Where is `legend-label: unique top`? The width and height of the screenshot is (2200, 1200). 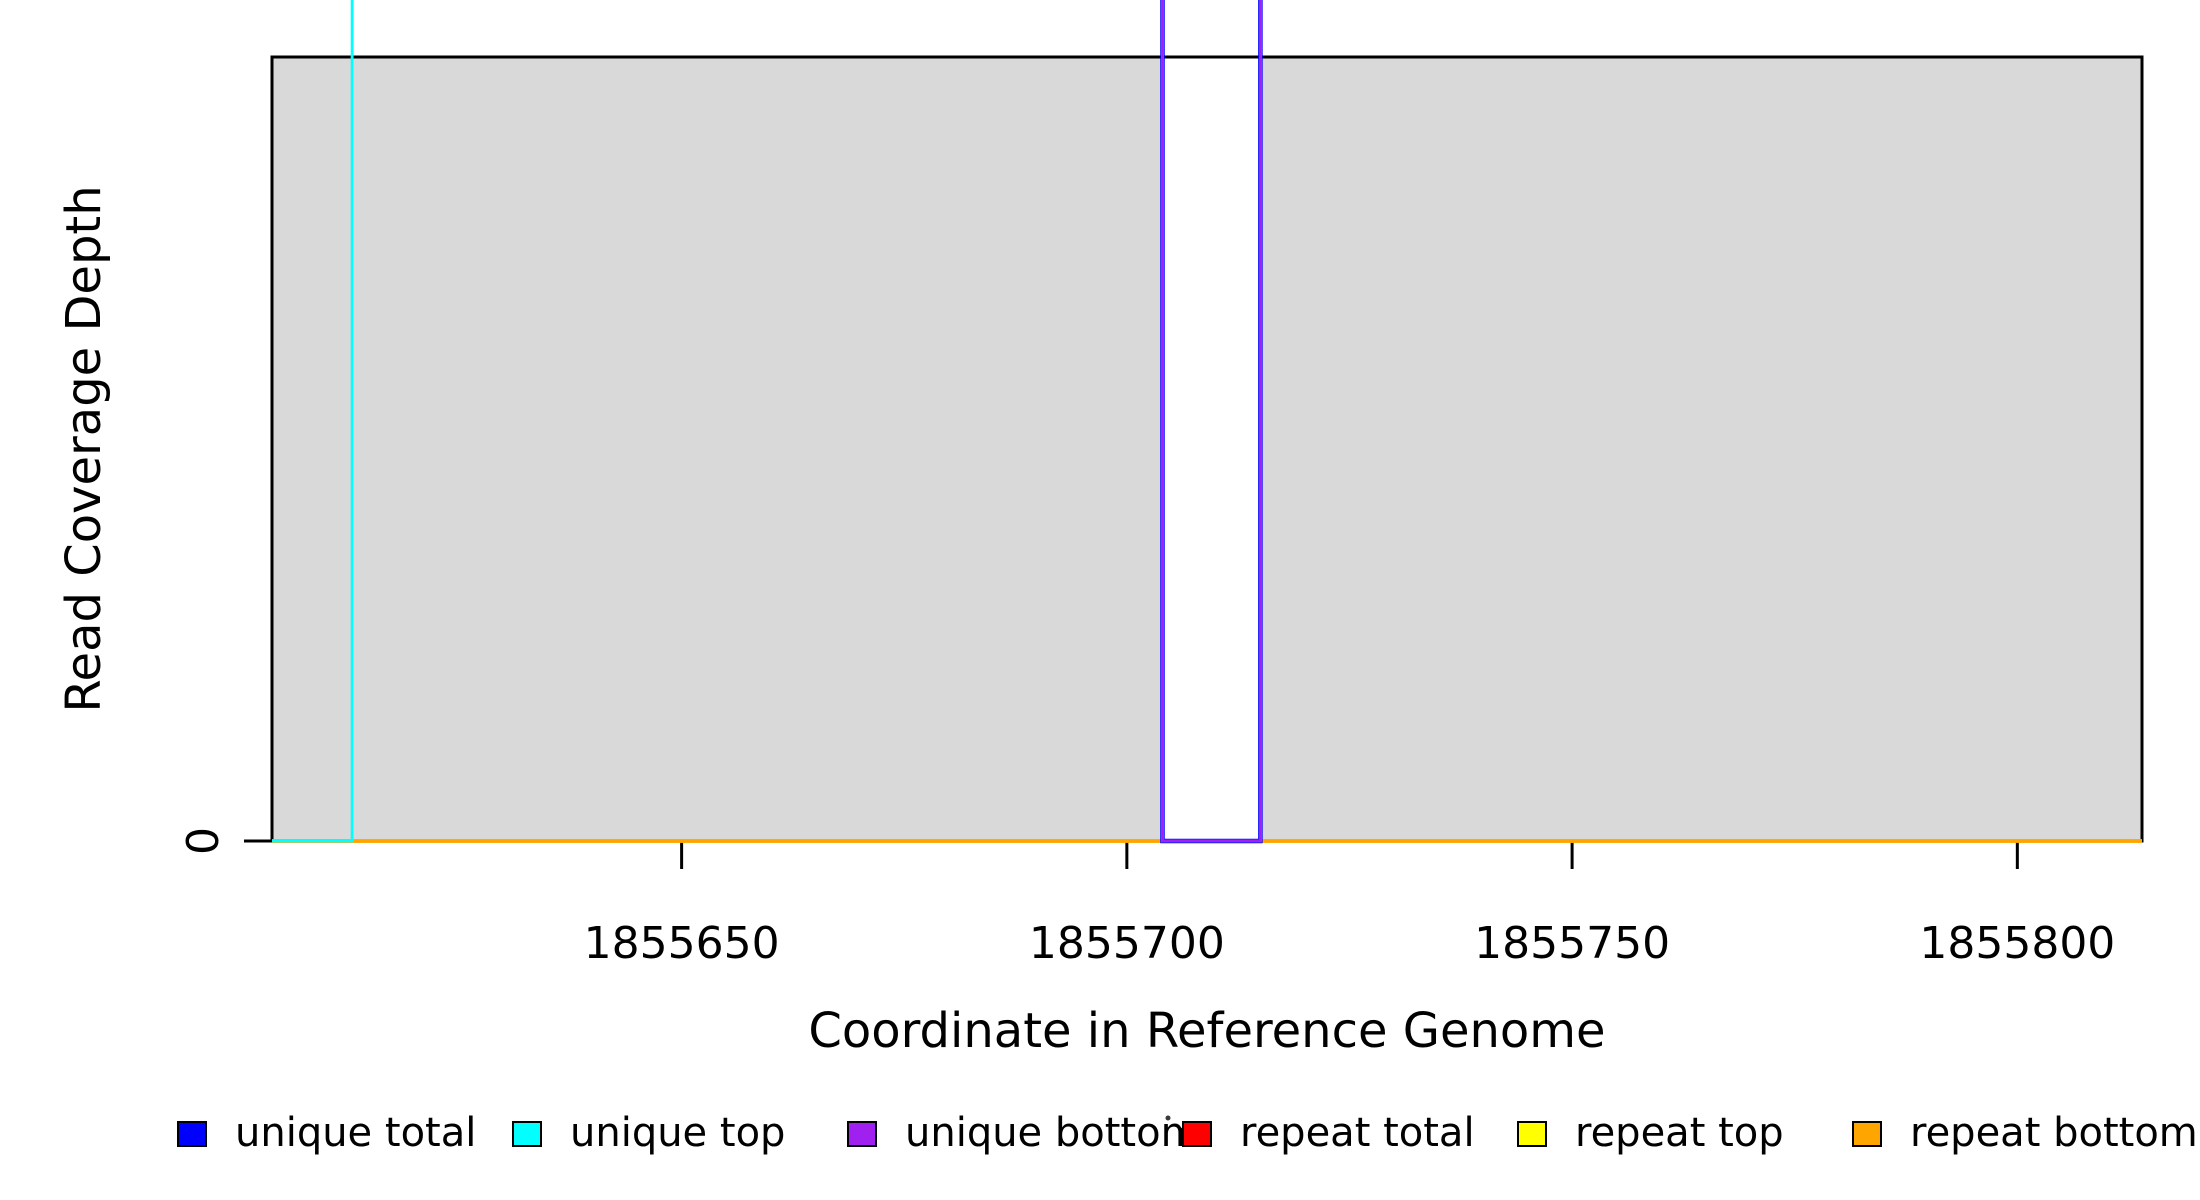
legend-label: unique top is located at coordinates (677, 1133).